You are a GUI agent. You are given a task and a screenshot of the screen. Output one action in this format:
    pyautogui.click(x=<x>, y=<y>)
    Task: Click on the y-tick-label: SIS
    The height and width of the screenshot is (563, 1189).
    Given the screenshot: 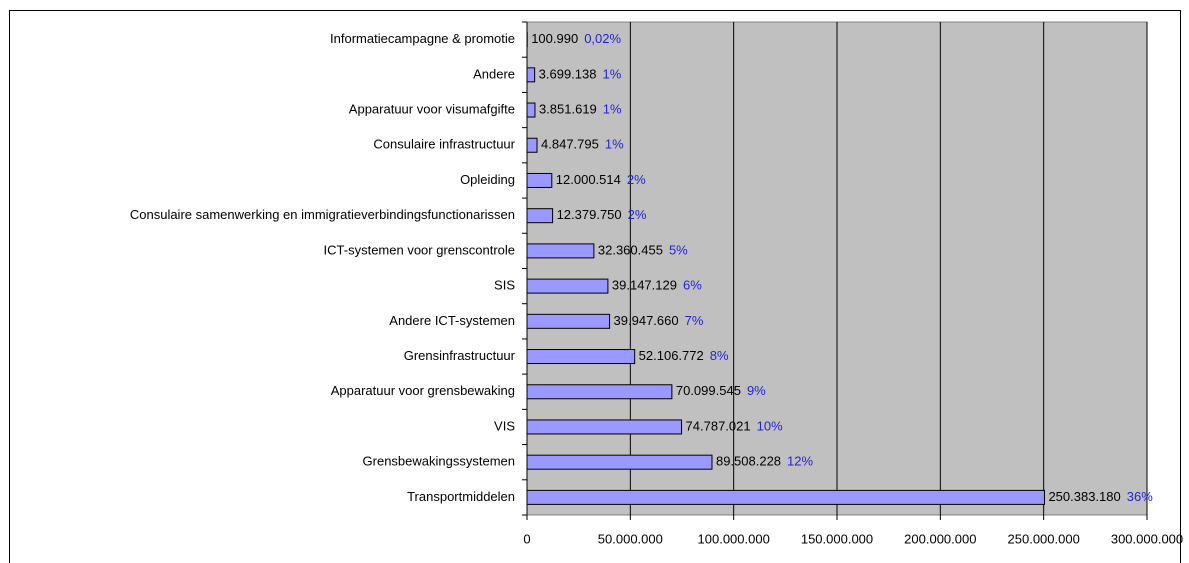 What is the action you would take?
    pyautogui.click(x=504, y=285)
    